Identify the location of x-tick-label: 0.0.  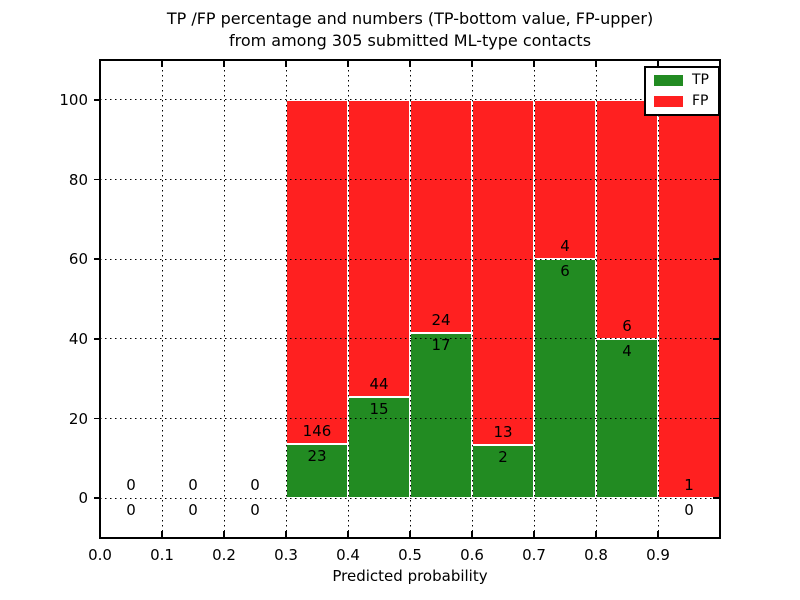
(100, 555).